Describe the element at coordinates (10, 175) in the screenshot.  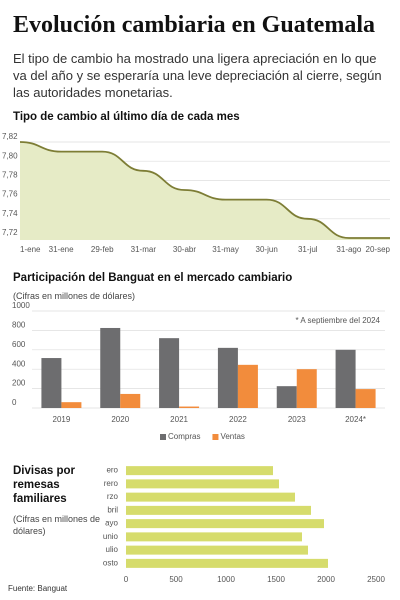
I see `y-tick-label: 7,78` at that location.